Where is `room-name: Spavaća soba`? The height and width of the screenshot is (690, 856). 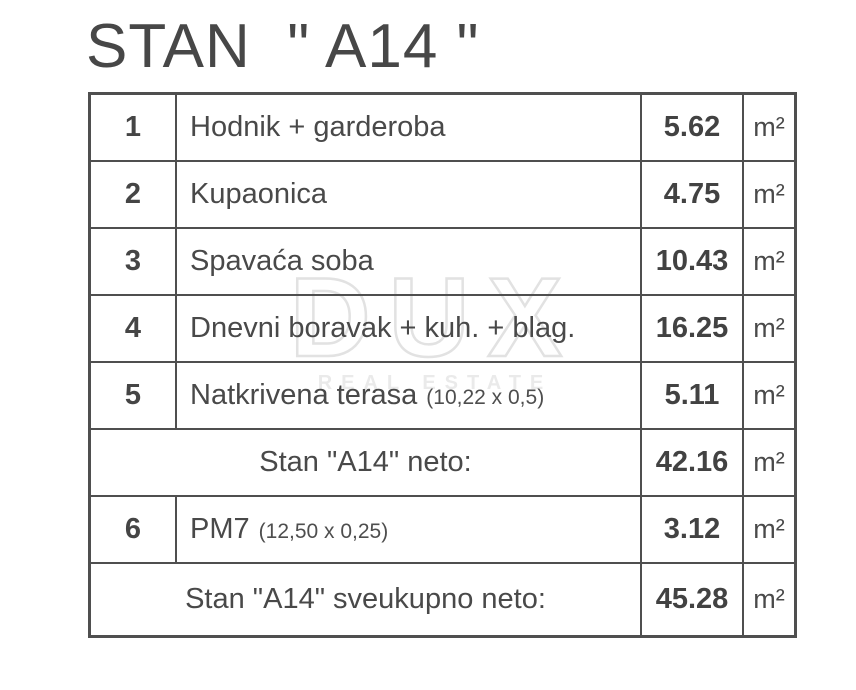 room-name: Spavaća soba is located at coordinates (282, 261).